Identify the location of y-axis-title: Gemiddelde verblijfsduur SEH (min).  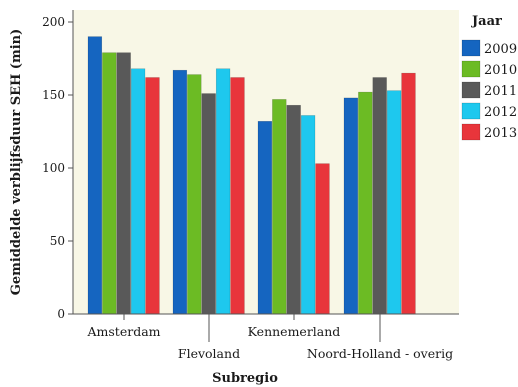
(16, 162).